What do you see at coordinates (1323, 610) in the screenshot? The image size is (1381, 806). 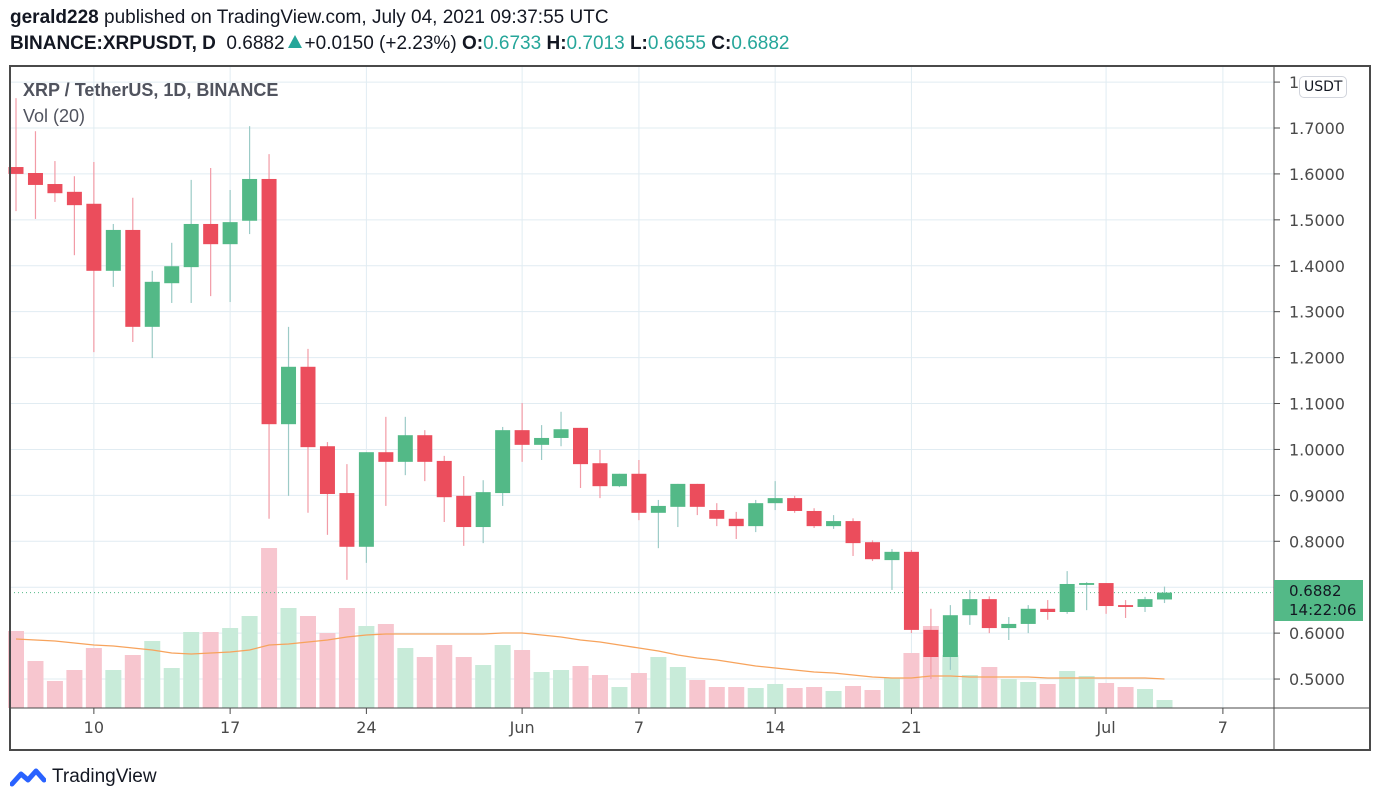 I see `bar-countdown: 14:22:06` at bounding box center [1323, 610].